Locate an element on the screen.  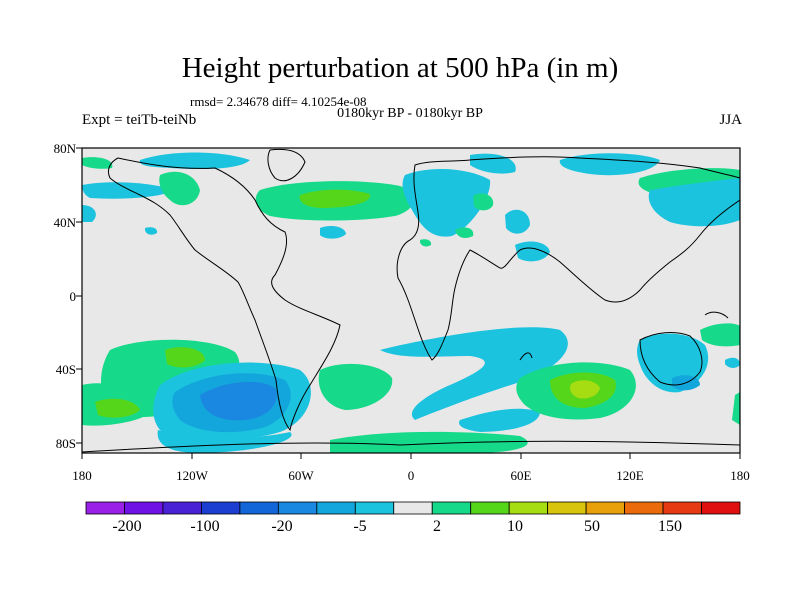
lon-label: 120E is located at coordinates (630, 475).